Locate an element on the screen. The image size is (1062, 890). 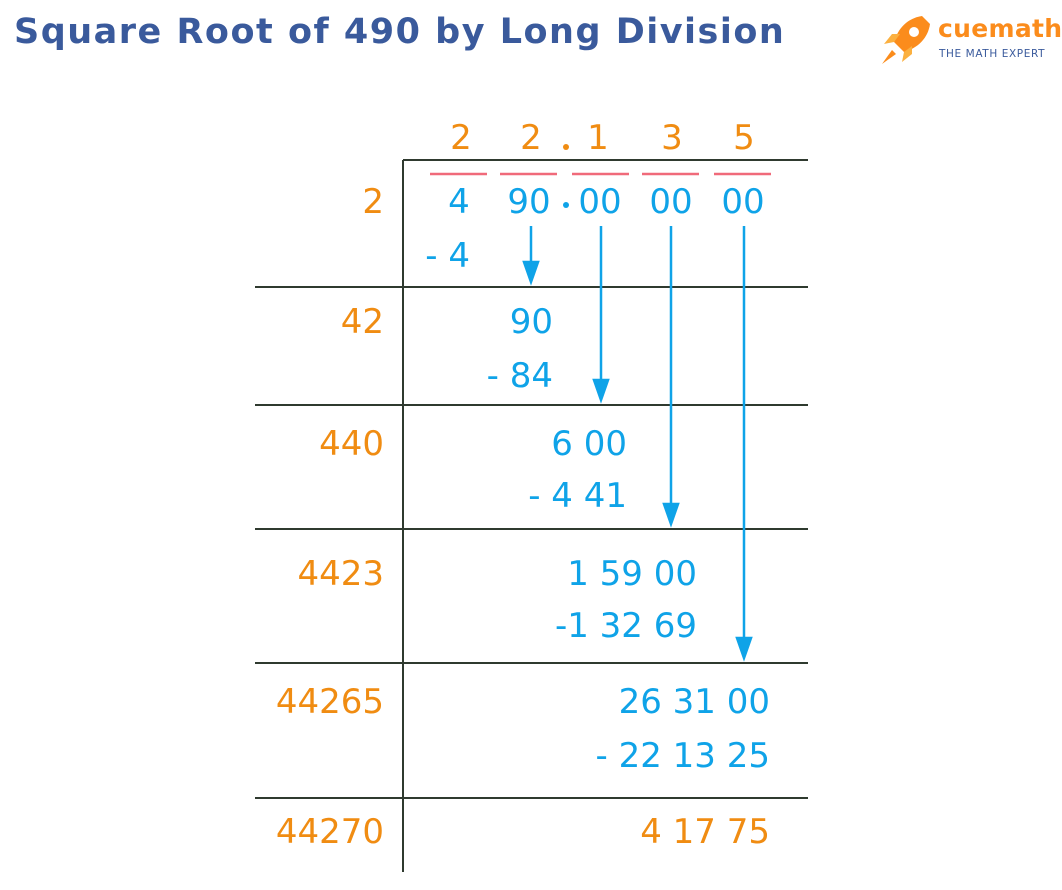
brand-logo: cuemath THE MATH EXPERT is located at coordinates (970, 40).